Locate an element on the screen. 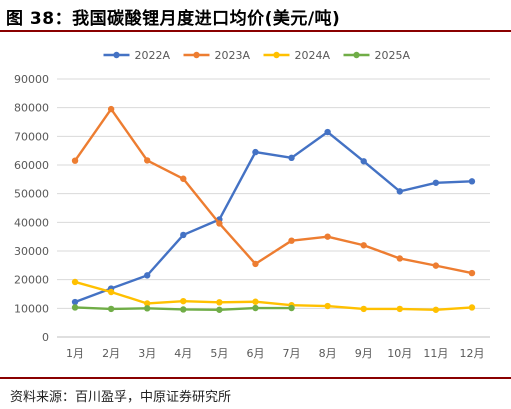 This screenshot has width=511, height=409. y-tick-label: 30000 is located at coordinates (31, 251).